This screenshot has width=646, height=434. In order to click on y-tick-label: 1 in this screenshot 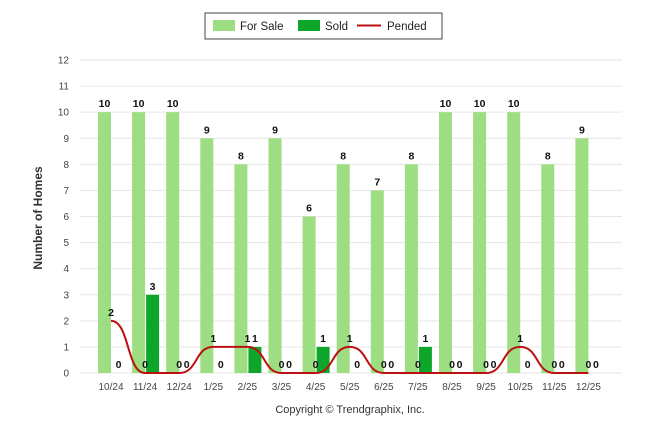, I will do `click(66, 347)`.